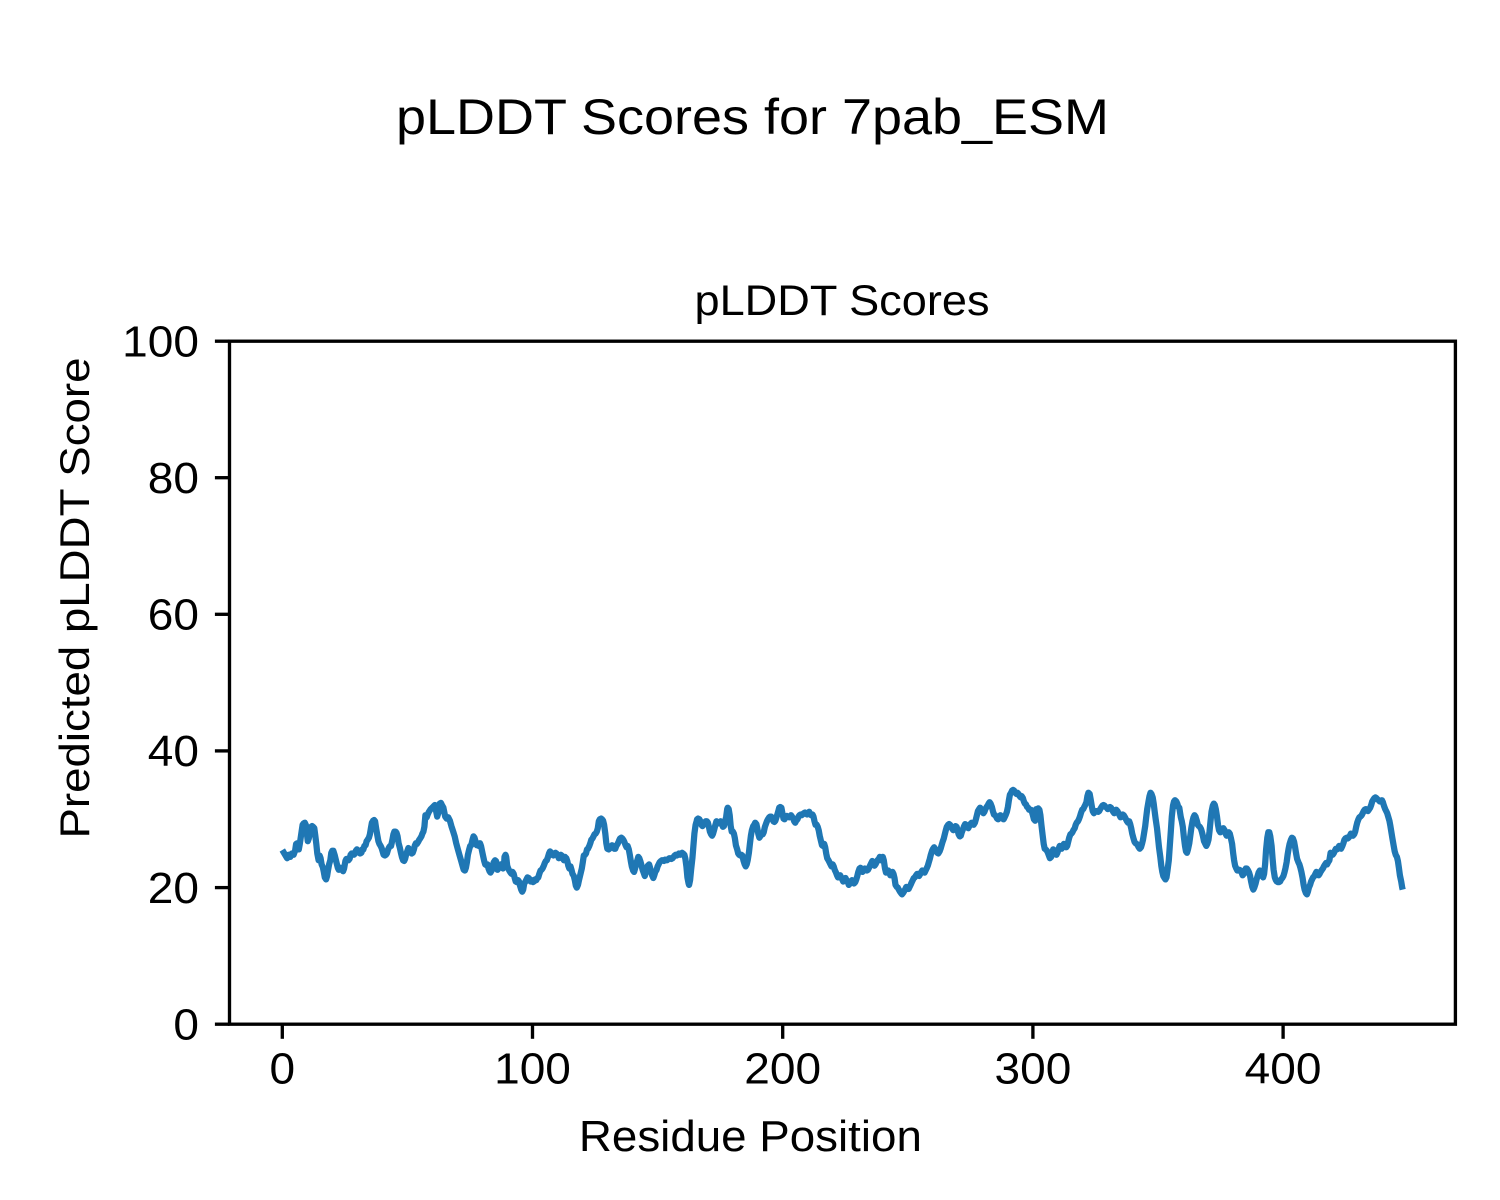  What do you see at coordinates (842, 300) in the screenshot?
I see `svg-text: pLDDT Scores` at bounding box center [842, 300].